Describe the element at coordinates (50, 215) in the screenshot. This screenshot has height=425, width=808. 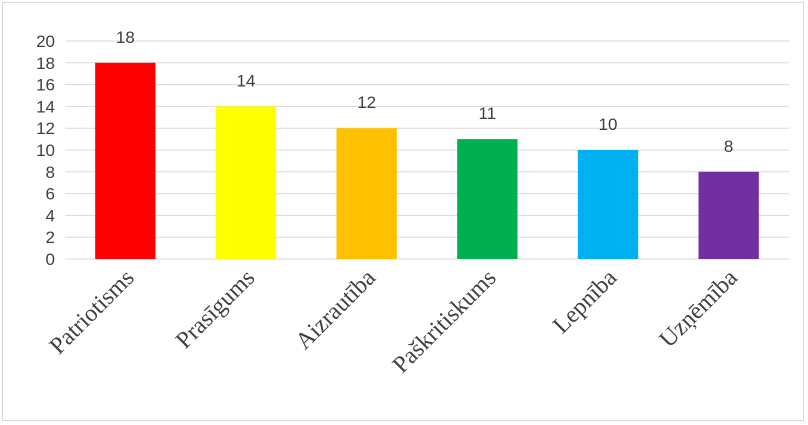
I see `y-tick-label: 4` at that location.